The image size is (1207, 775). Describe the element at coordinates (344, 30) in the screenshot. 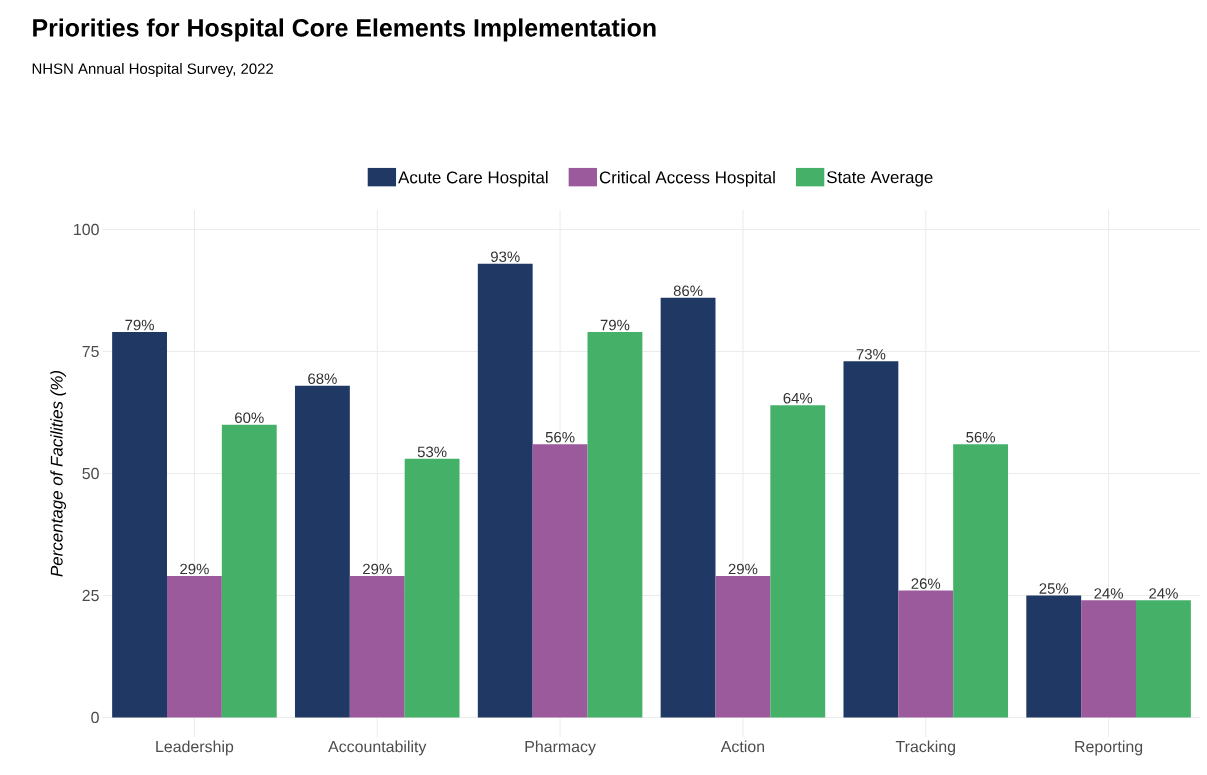

I see `chart-title: Priorities for Hospital Core Elements Implementation` at that location.